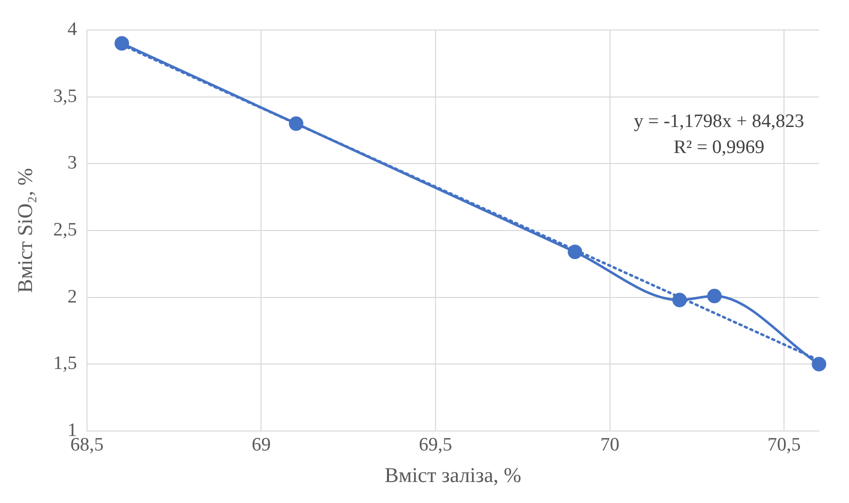 This screenshot has height=503, width=849. I want to click on x-tick-label: 70, so click(610, 445).